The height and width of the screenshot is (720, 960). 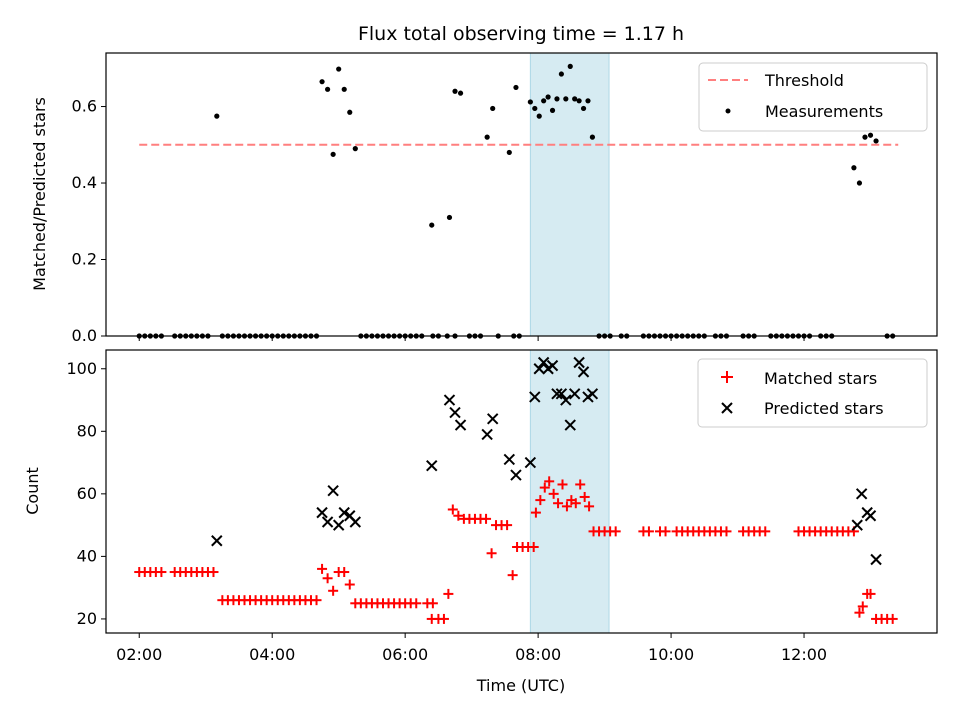 What do you see at coordinates (569, 491) in the screenshot?
I see `bottom-panel-shaded-interval` at bounding box center [569, 491].